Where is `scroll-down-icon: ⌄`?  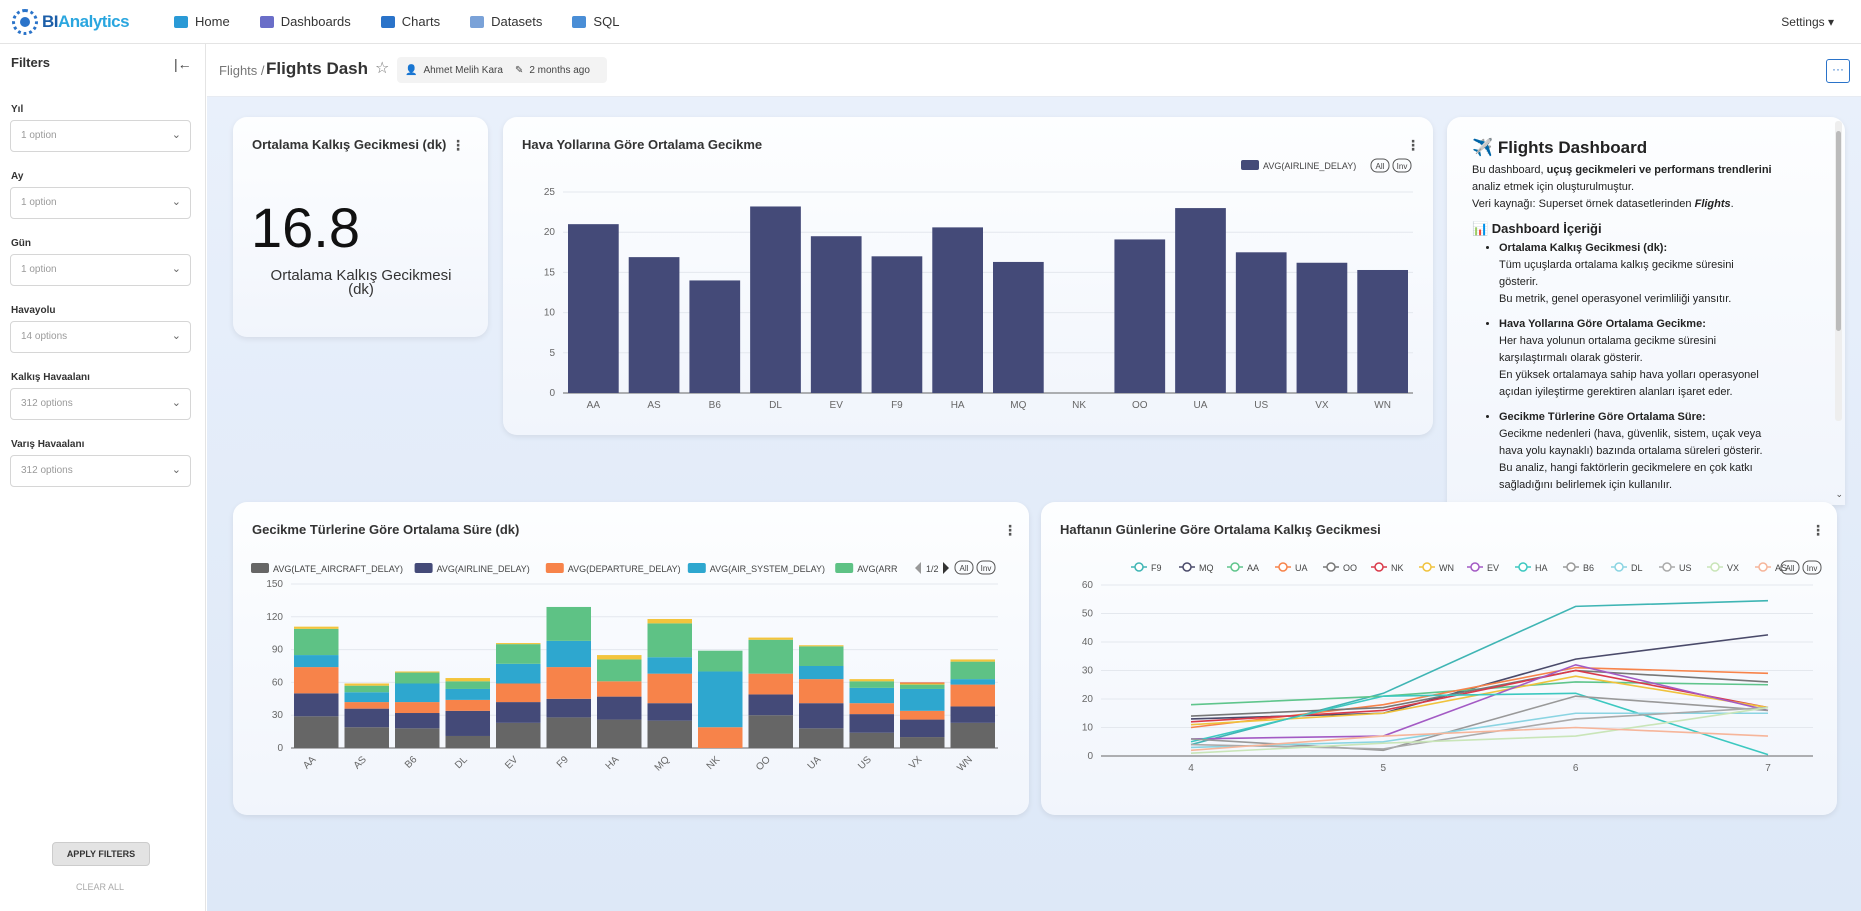 scroll-down-icon: ⌄ is located at coordinates (1839, 494).